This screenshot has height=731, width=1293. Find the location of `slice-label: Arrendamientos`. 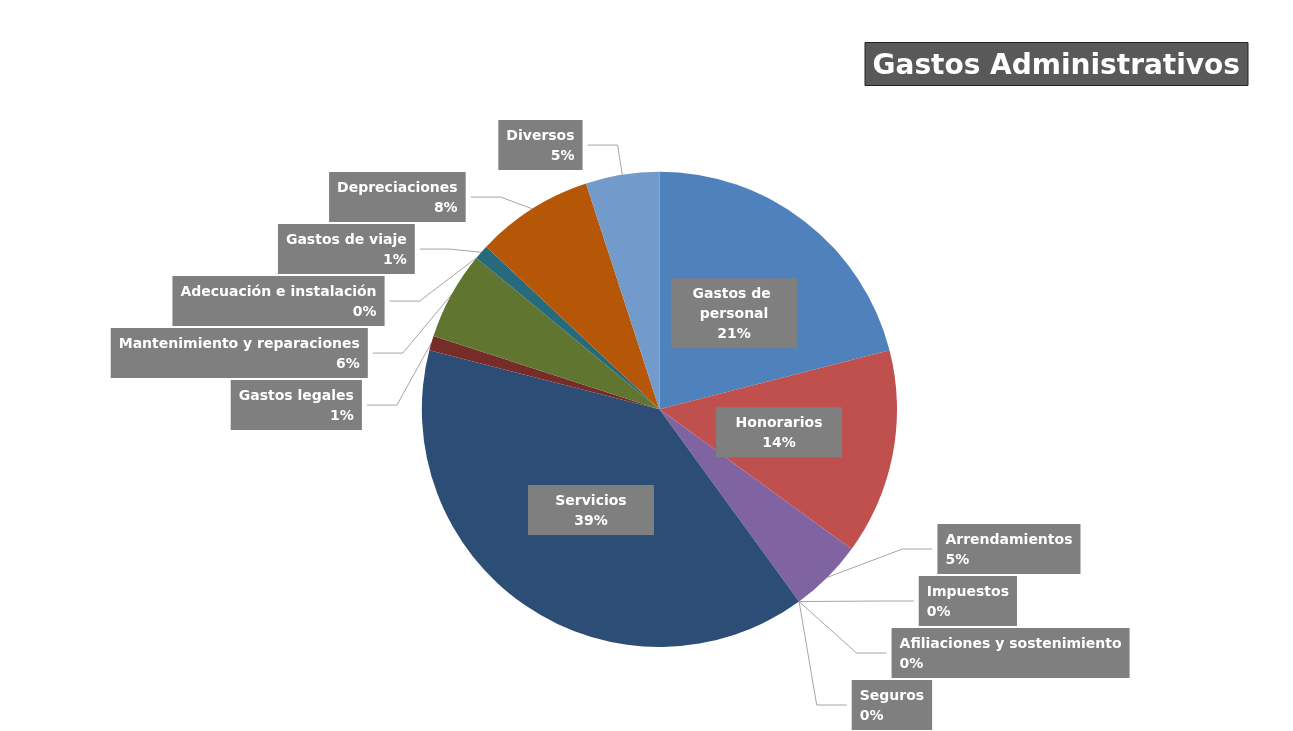

slice-label: Arrendamientos is located at coordinates (1009, 539).